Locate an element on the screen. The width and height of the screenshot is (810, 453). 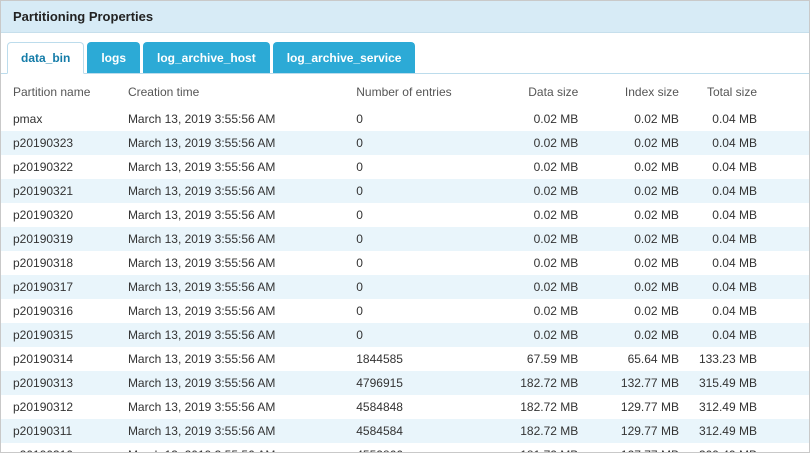
cell-partition-name: p20190318 is located at coordinates (43, 263).